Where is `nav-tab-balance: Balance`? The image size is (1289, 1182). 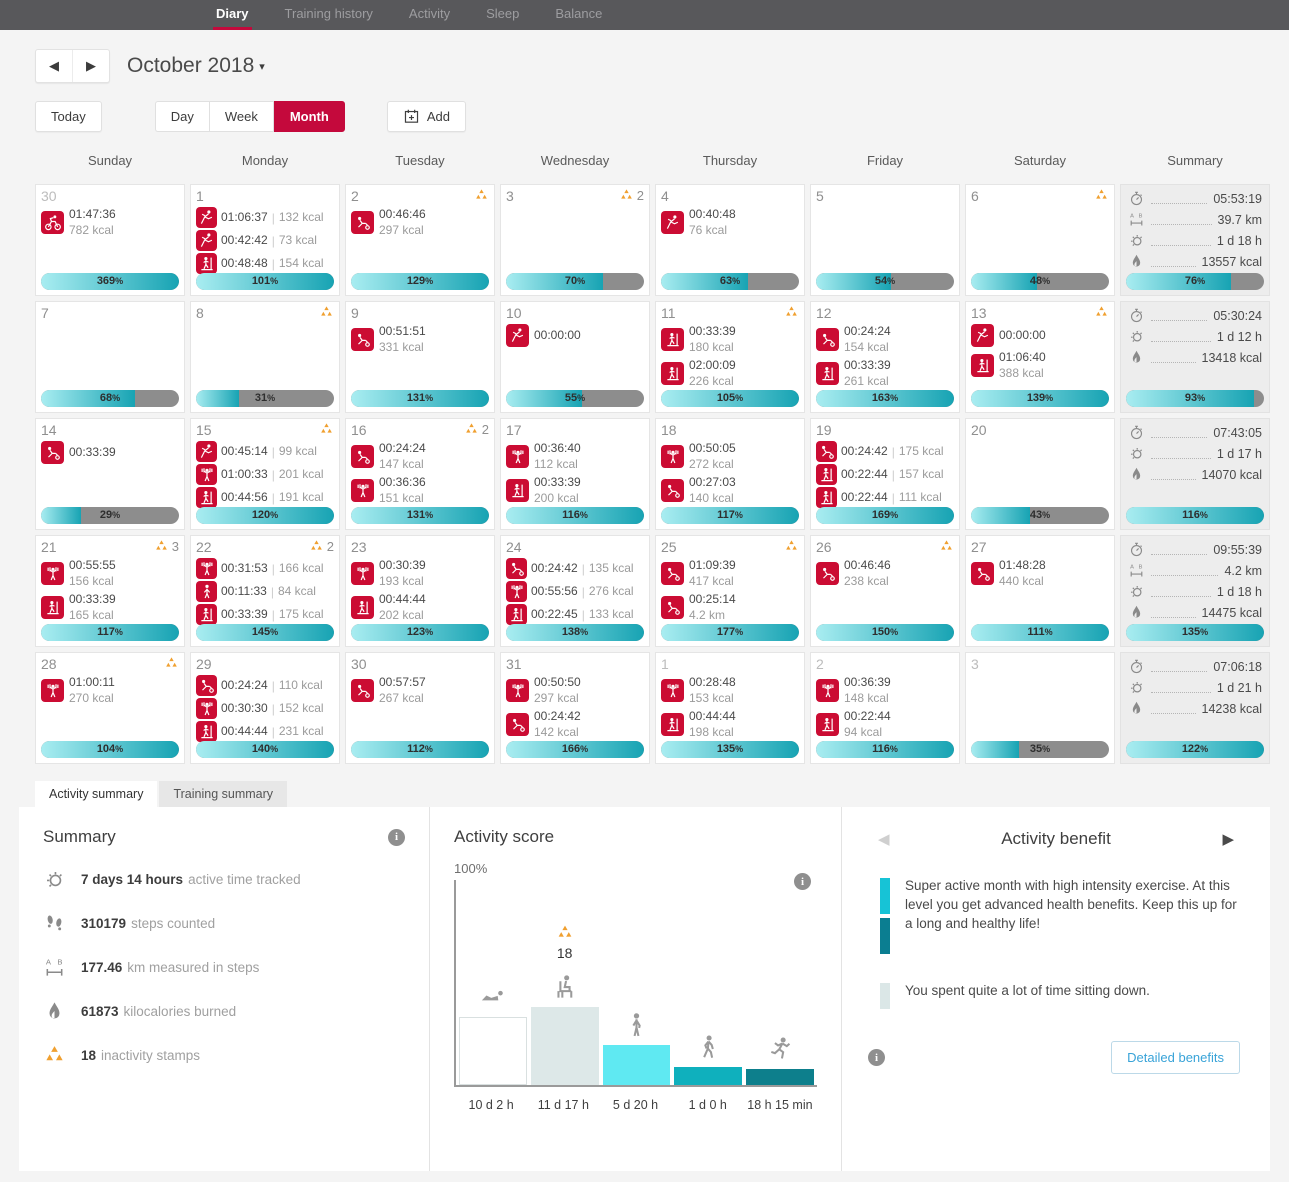 nav-tab-balance: Balance is located at coordinates (579, 13).